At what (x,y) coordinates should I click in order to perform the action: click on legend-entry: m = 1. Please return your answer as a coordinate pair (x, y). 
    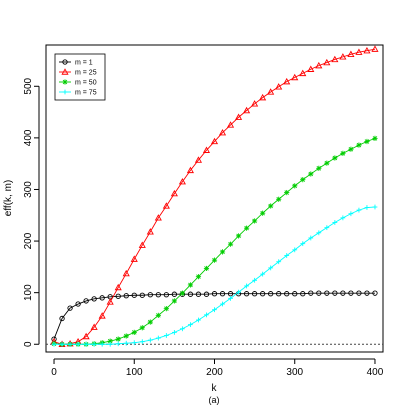
    Looking at the image, I should click on (76, 63).